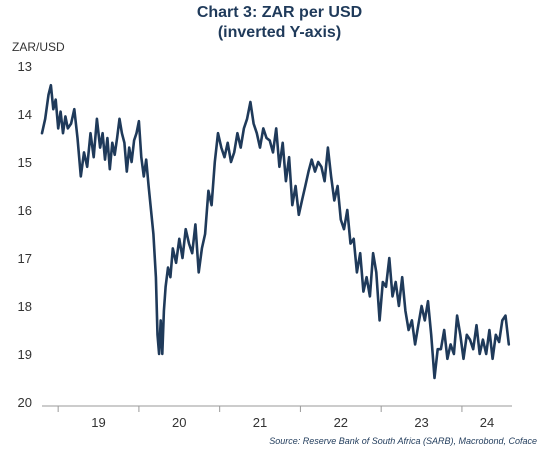  What do you see at coordinates (38, 47) in the screenshot?
I see `y-axis-label: ZAR/USD` at bounding box center [38, 47].